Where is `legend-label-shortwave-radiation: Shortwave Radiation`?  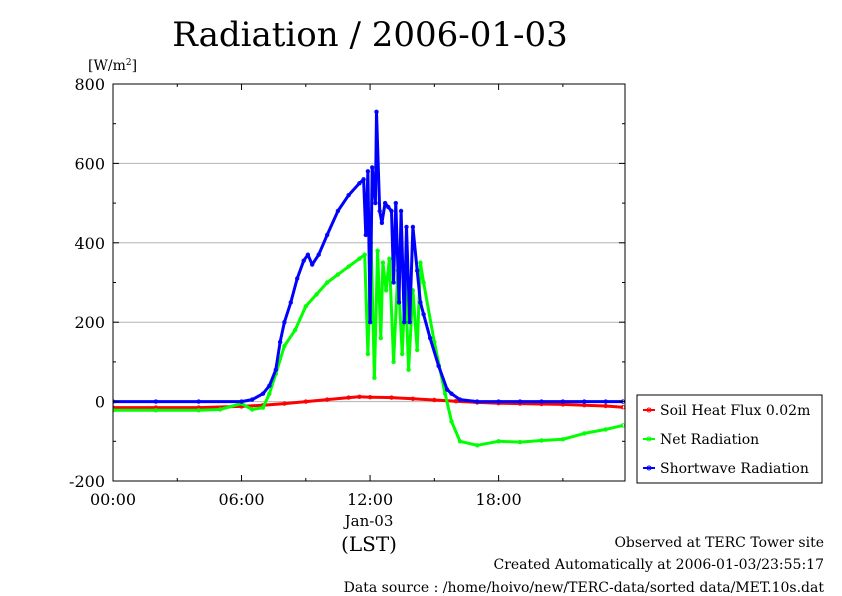 legend-label-shortwave-radiation: Shortwave Radiation is located at coordinates (734, 469).